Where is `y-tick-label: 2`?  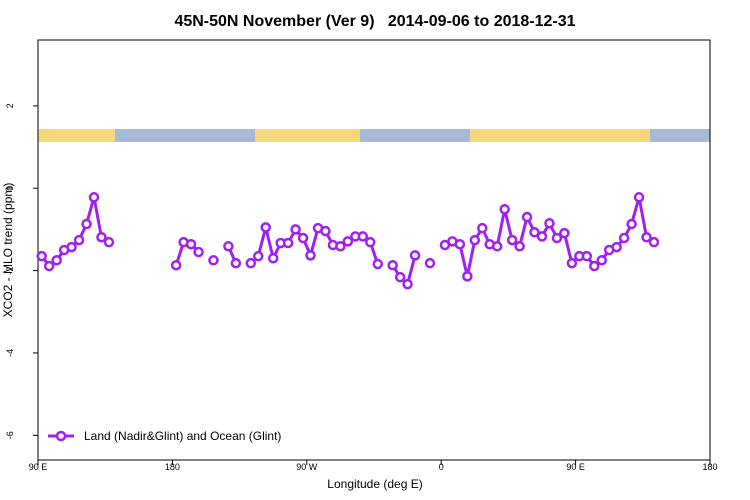
y-tick-label: 2 is located at coordinates (10, 105).